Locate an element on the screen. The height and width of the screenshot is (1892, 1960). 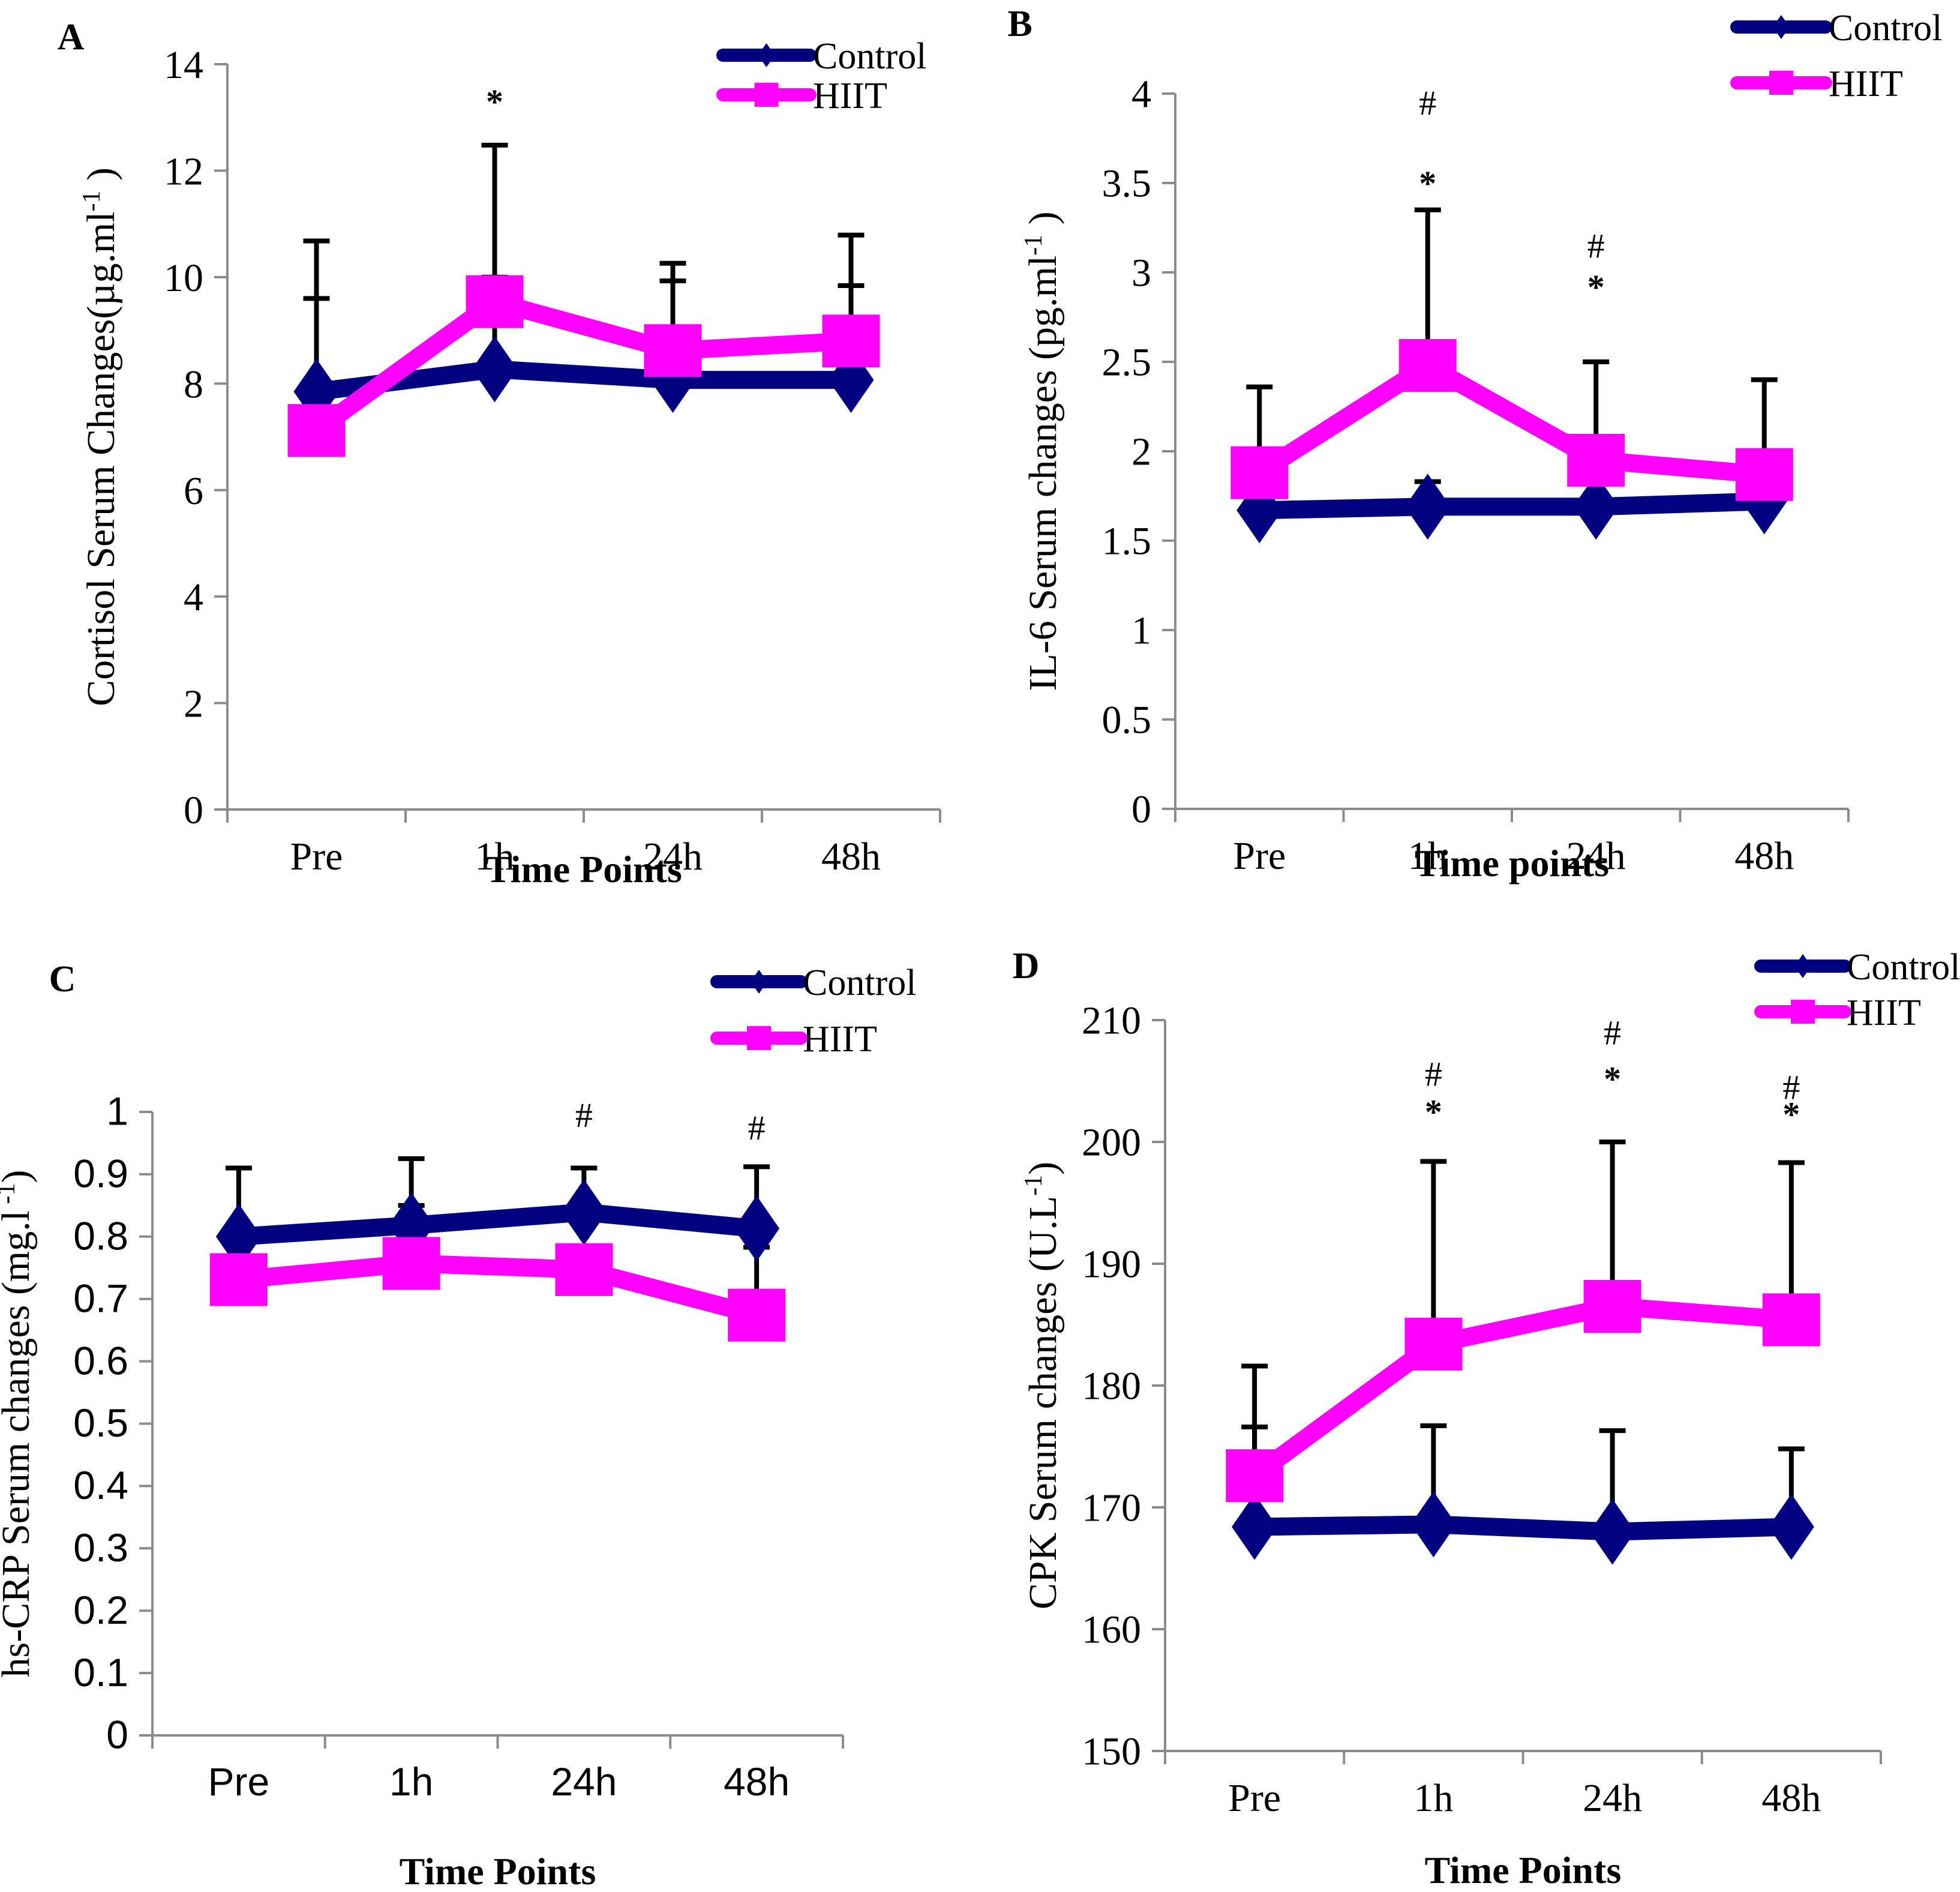
series-line-hiit is located at coordinates (498, 1289).